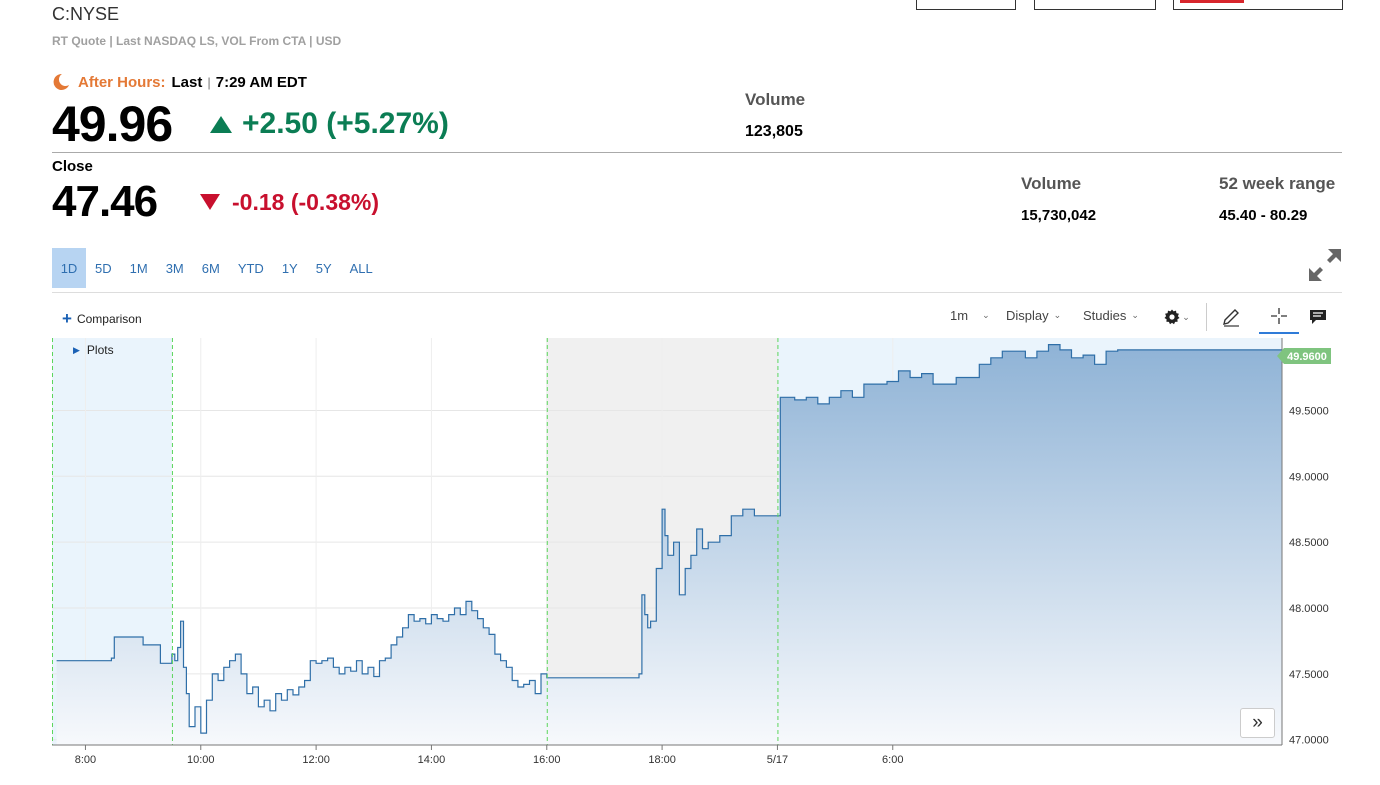 This screenshot has height=785, width=1380. I want to click on y-tick-label: 49.0000, so click(1309, 477).